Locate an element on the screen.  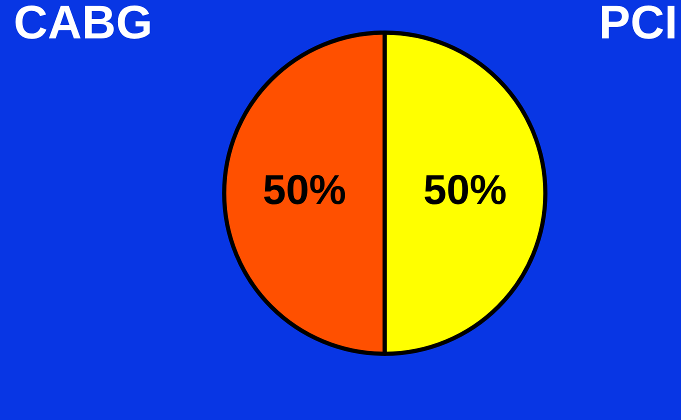
slice-label: CABG is located at coordinates (83, 22).